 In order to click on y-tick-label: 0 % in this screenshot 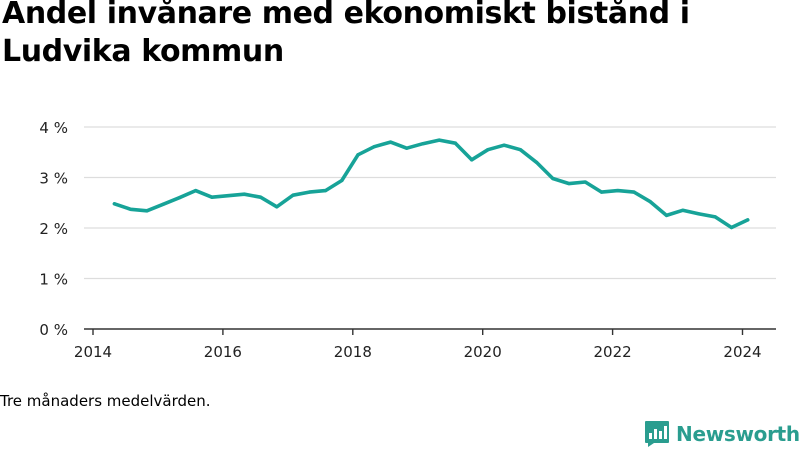, I will do `click(53, 330)`.